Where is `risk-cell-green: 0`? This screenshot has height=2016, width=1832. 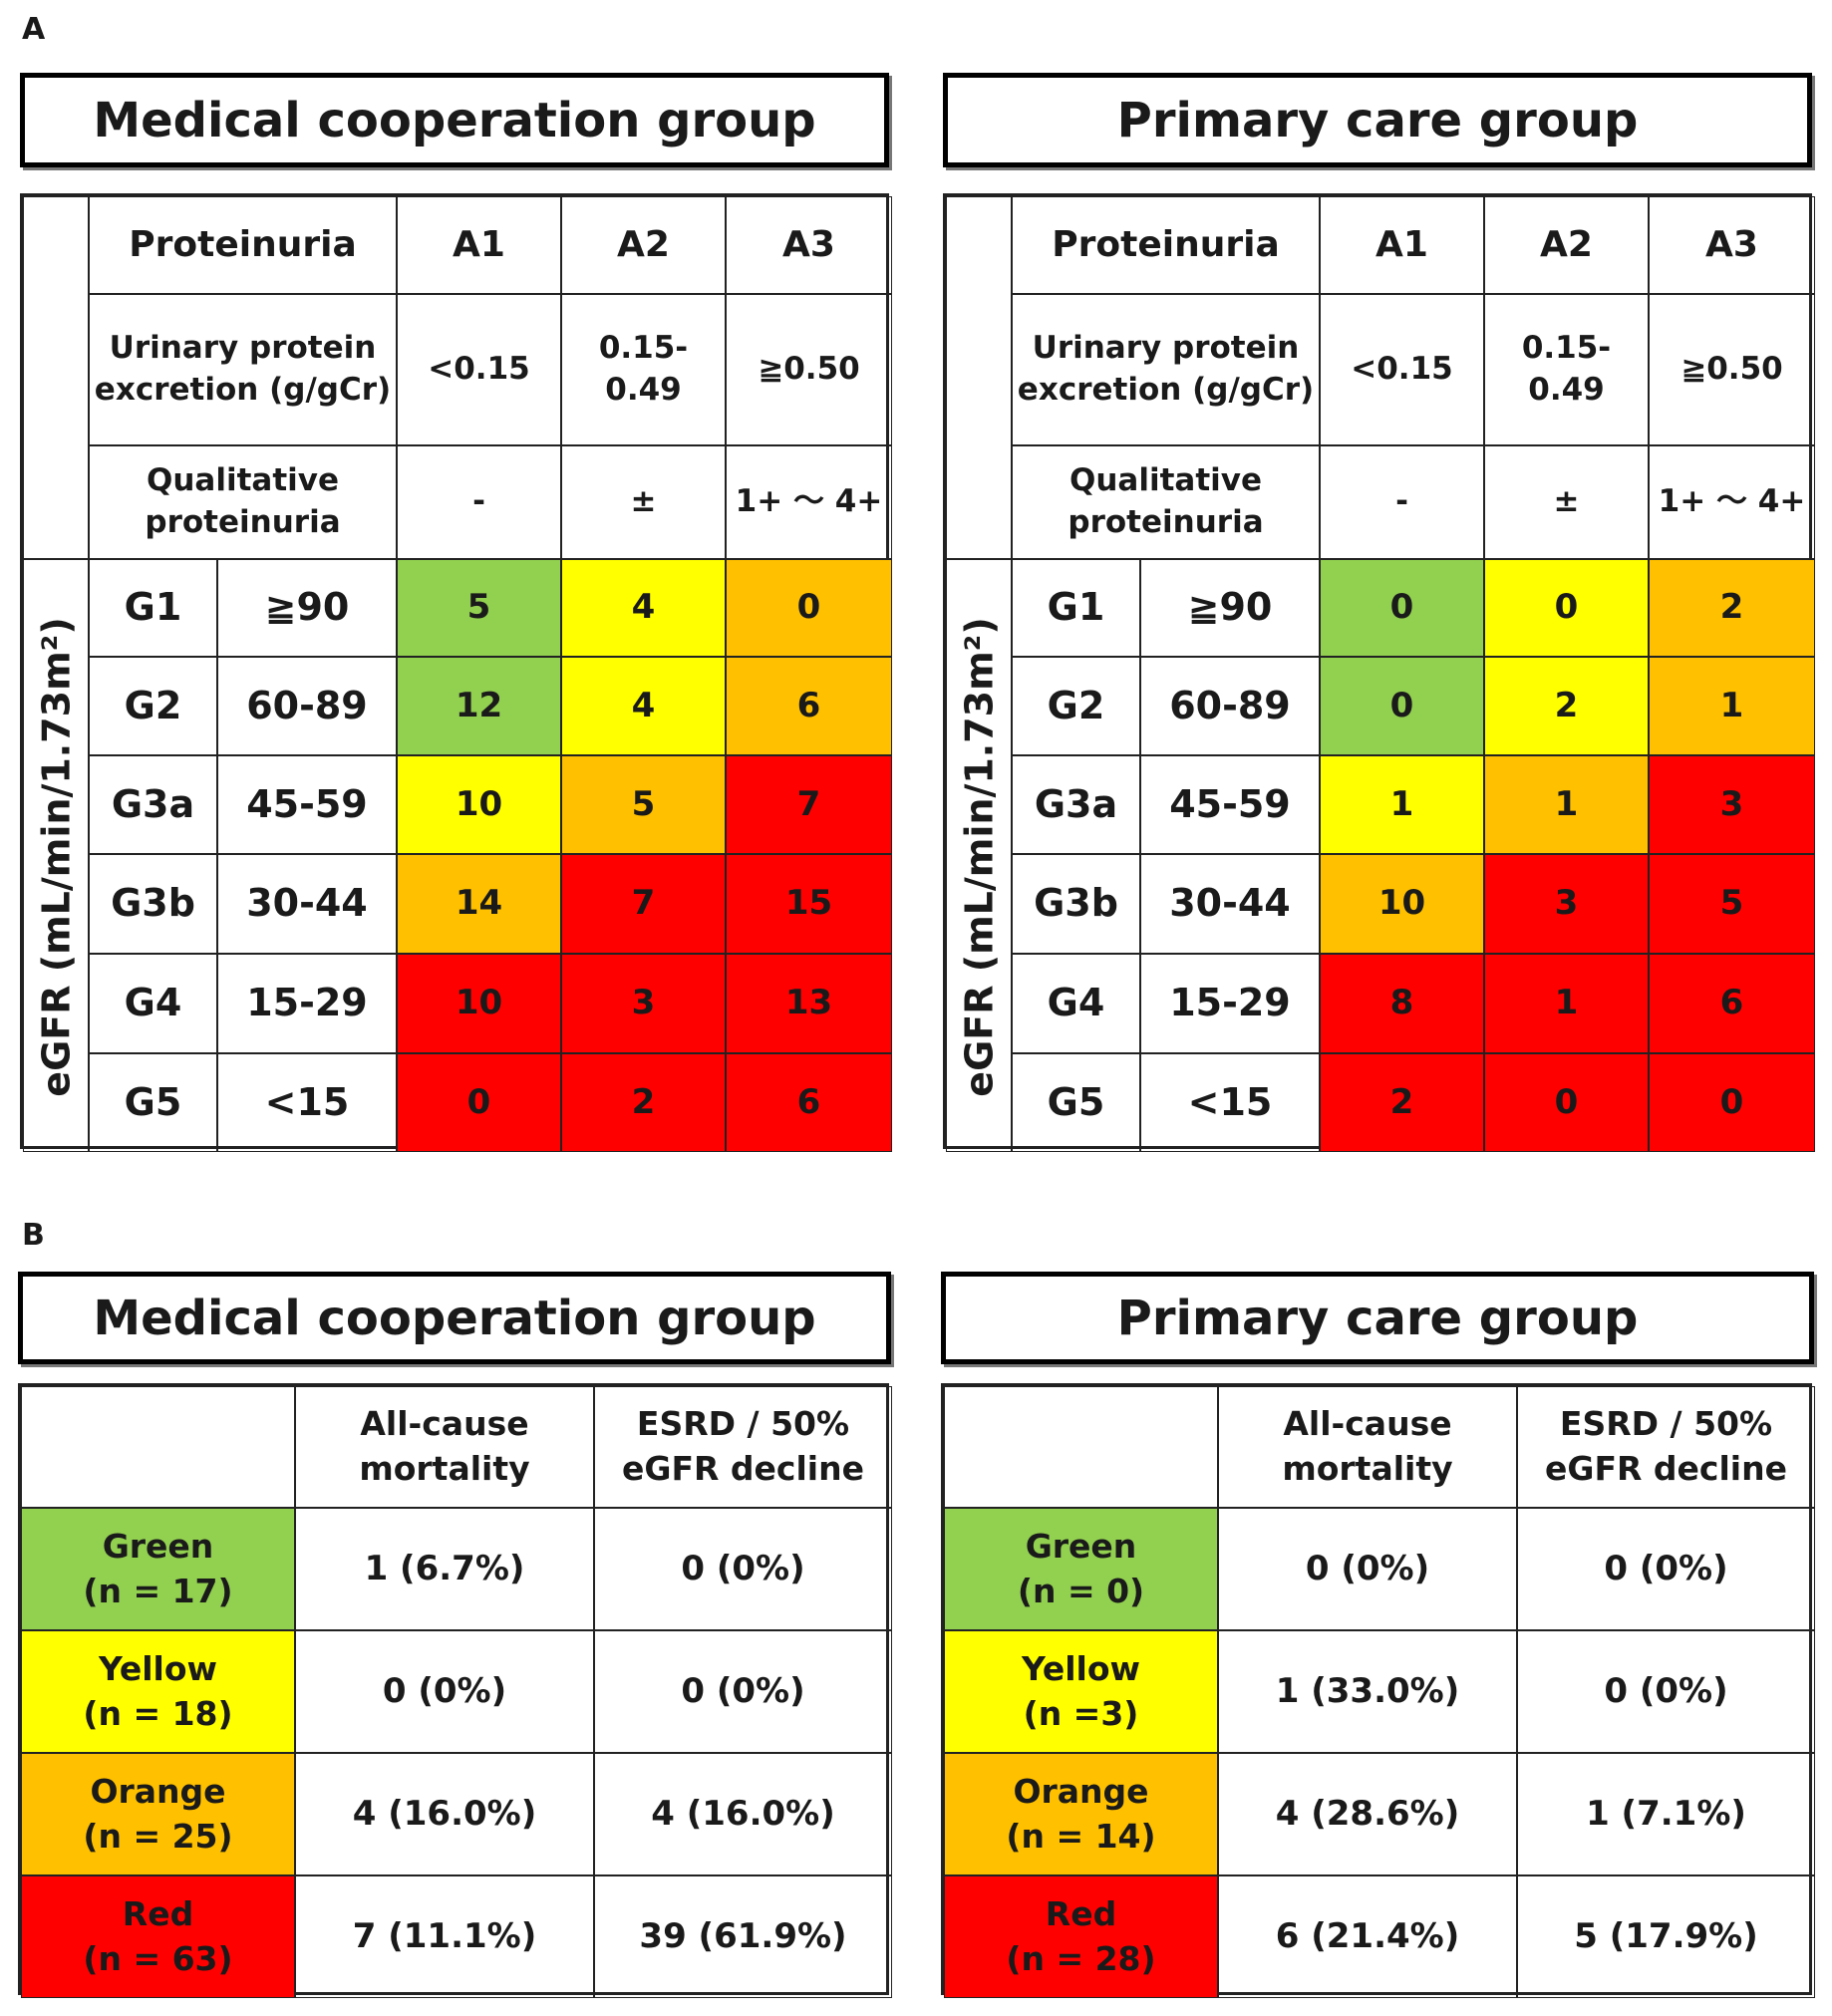
risk-cell-green: 0 is located at coordinates (1402, 608).